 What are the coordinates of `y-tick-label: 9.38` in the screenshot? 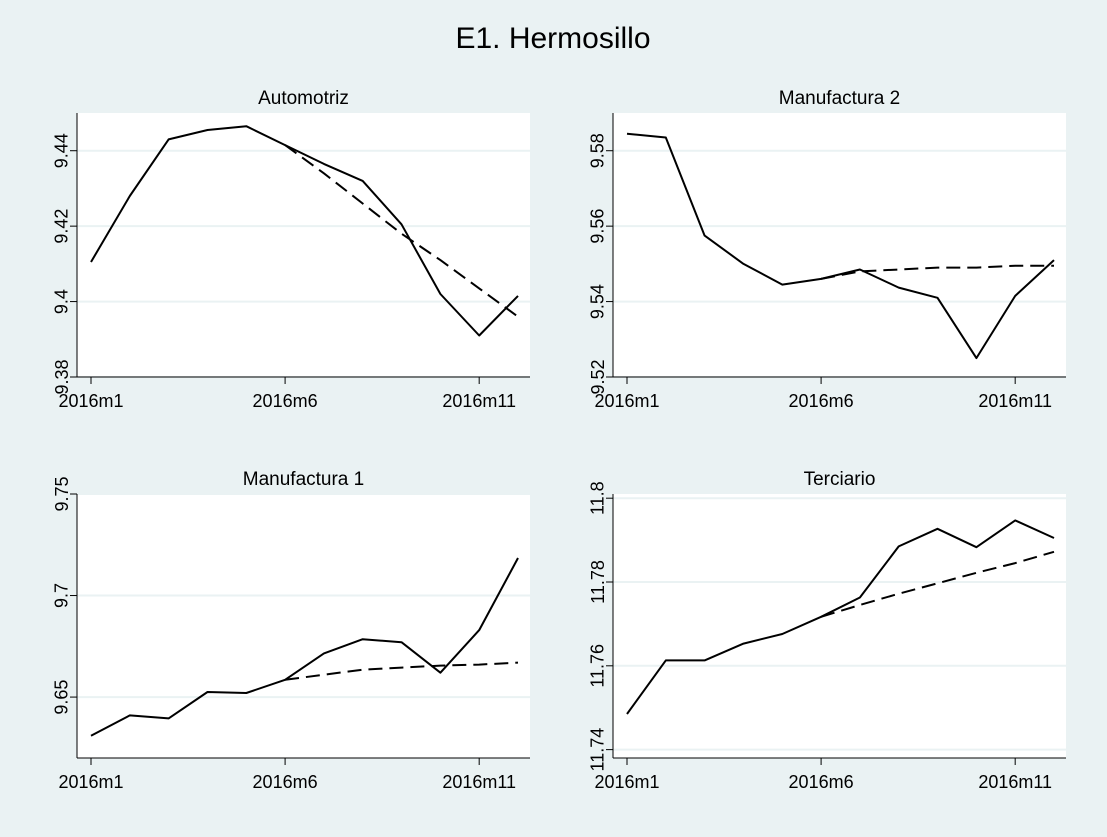 It's located at (62, 376).